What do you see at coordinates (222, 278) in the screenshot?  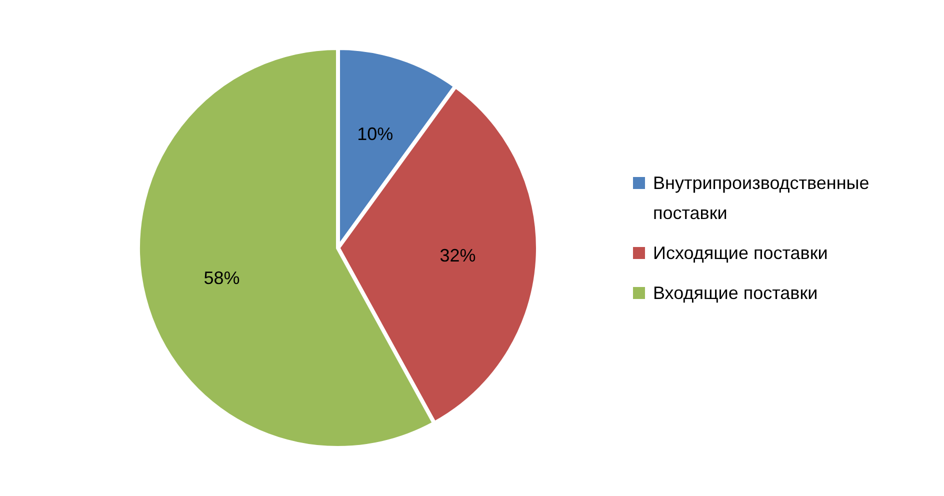 I see `data-label: 58%` at bounding box center [222, 278].